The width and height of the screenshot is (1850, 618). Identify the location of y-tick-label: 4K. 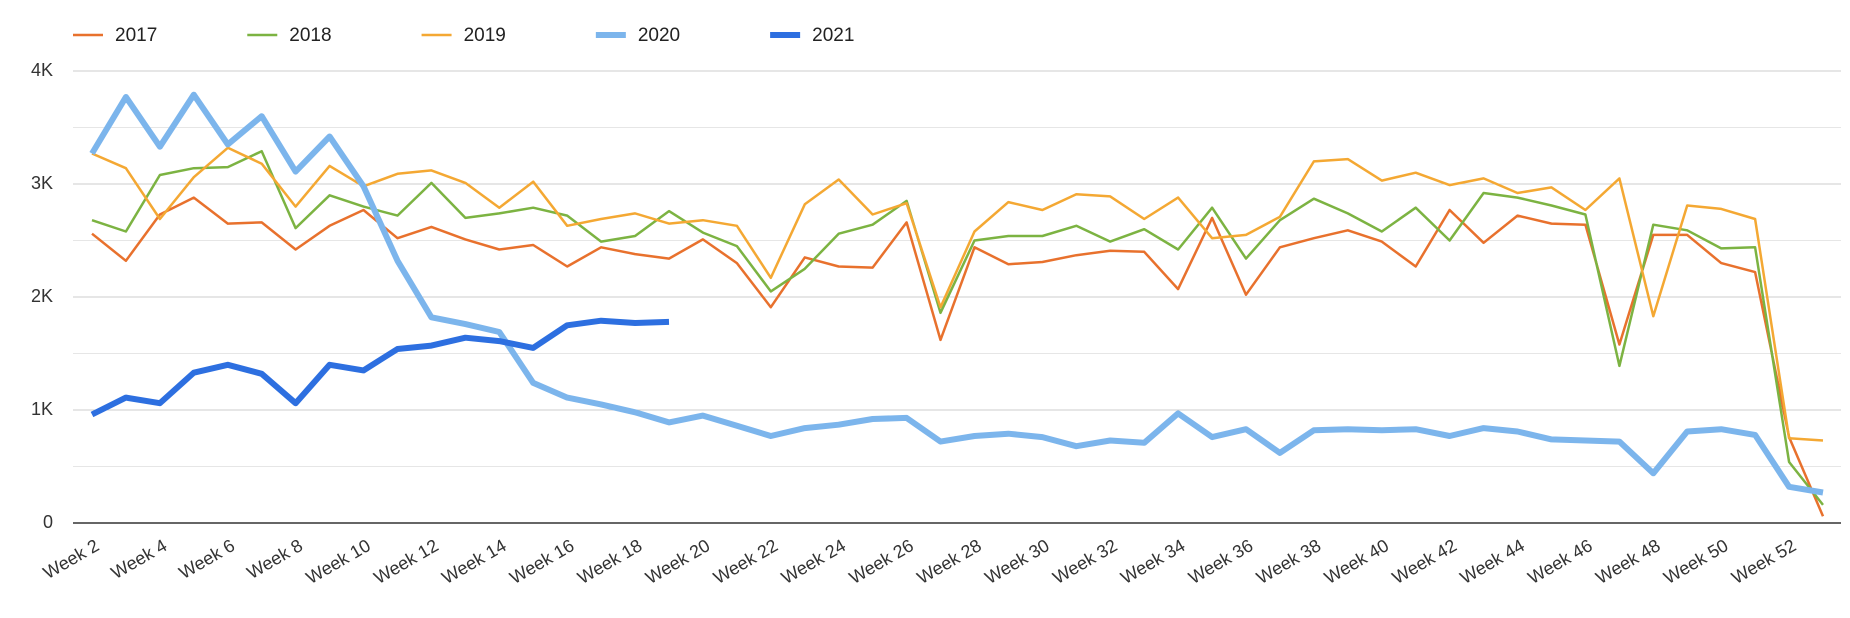
(42, 70).